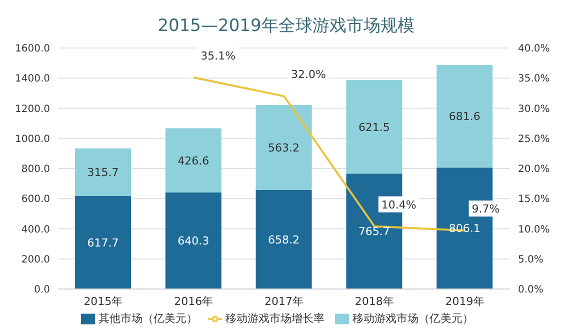 Image resolution: width=572 pixels, height=328 pixels. What do you see at coordinates (275, 318) in the screenshot?
I see `legend-label: 移动游戏市场增长率` at bounding box center [275, 318].